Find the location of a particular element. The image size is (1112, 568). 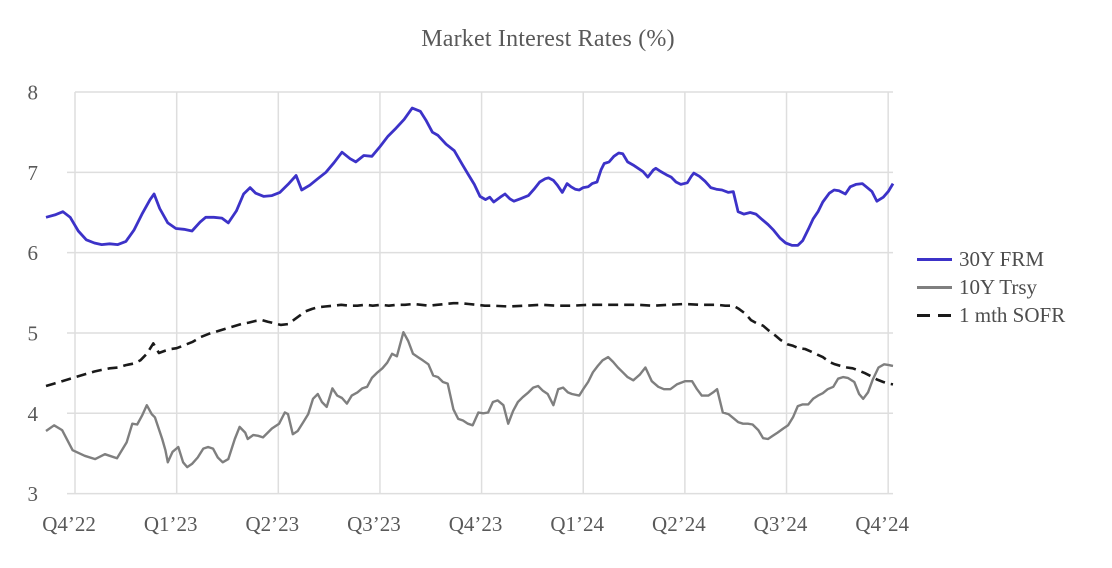

y-axis-tick-label: 8 is located at coordinates (33, 93).